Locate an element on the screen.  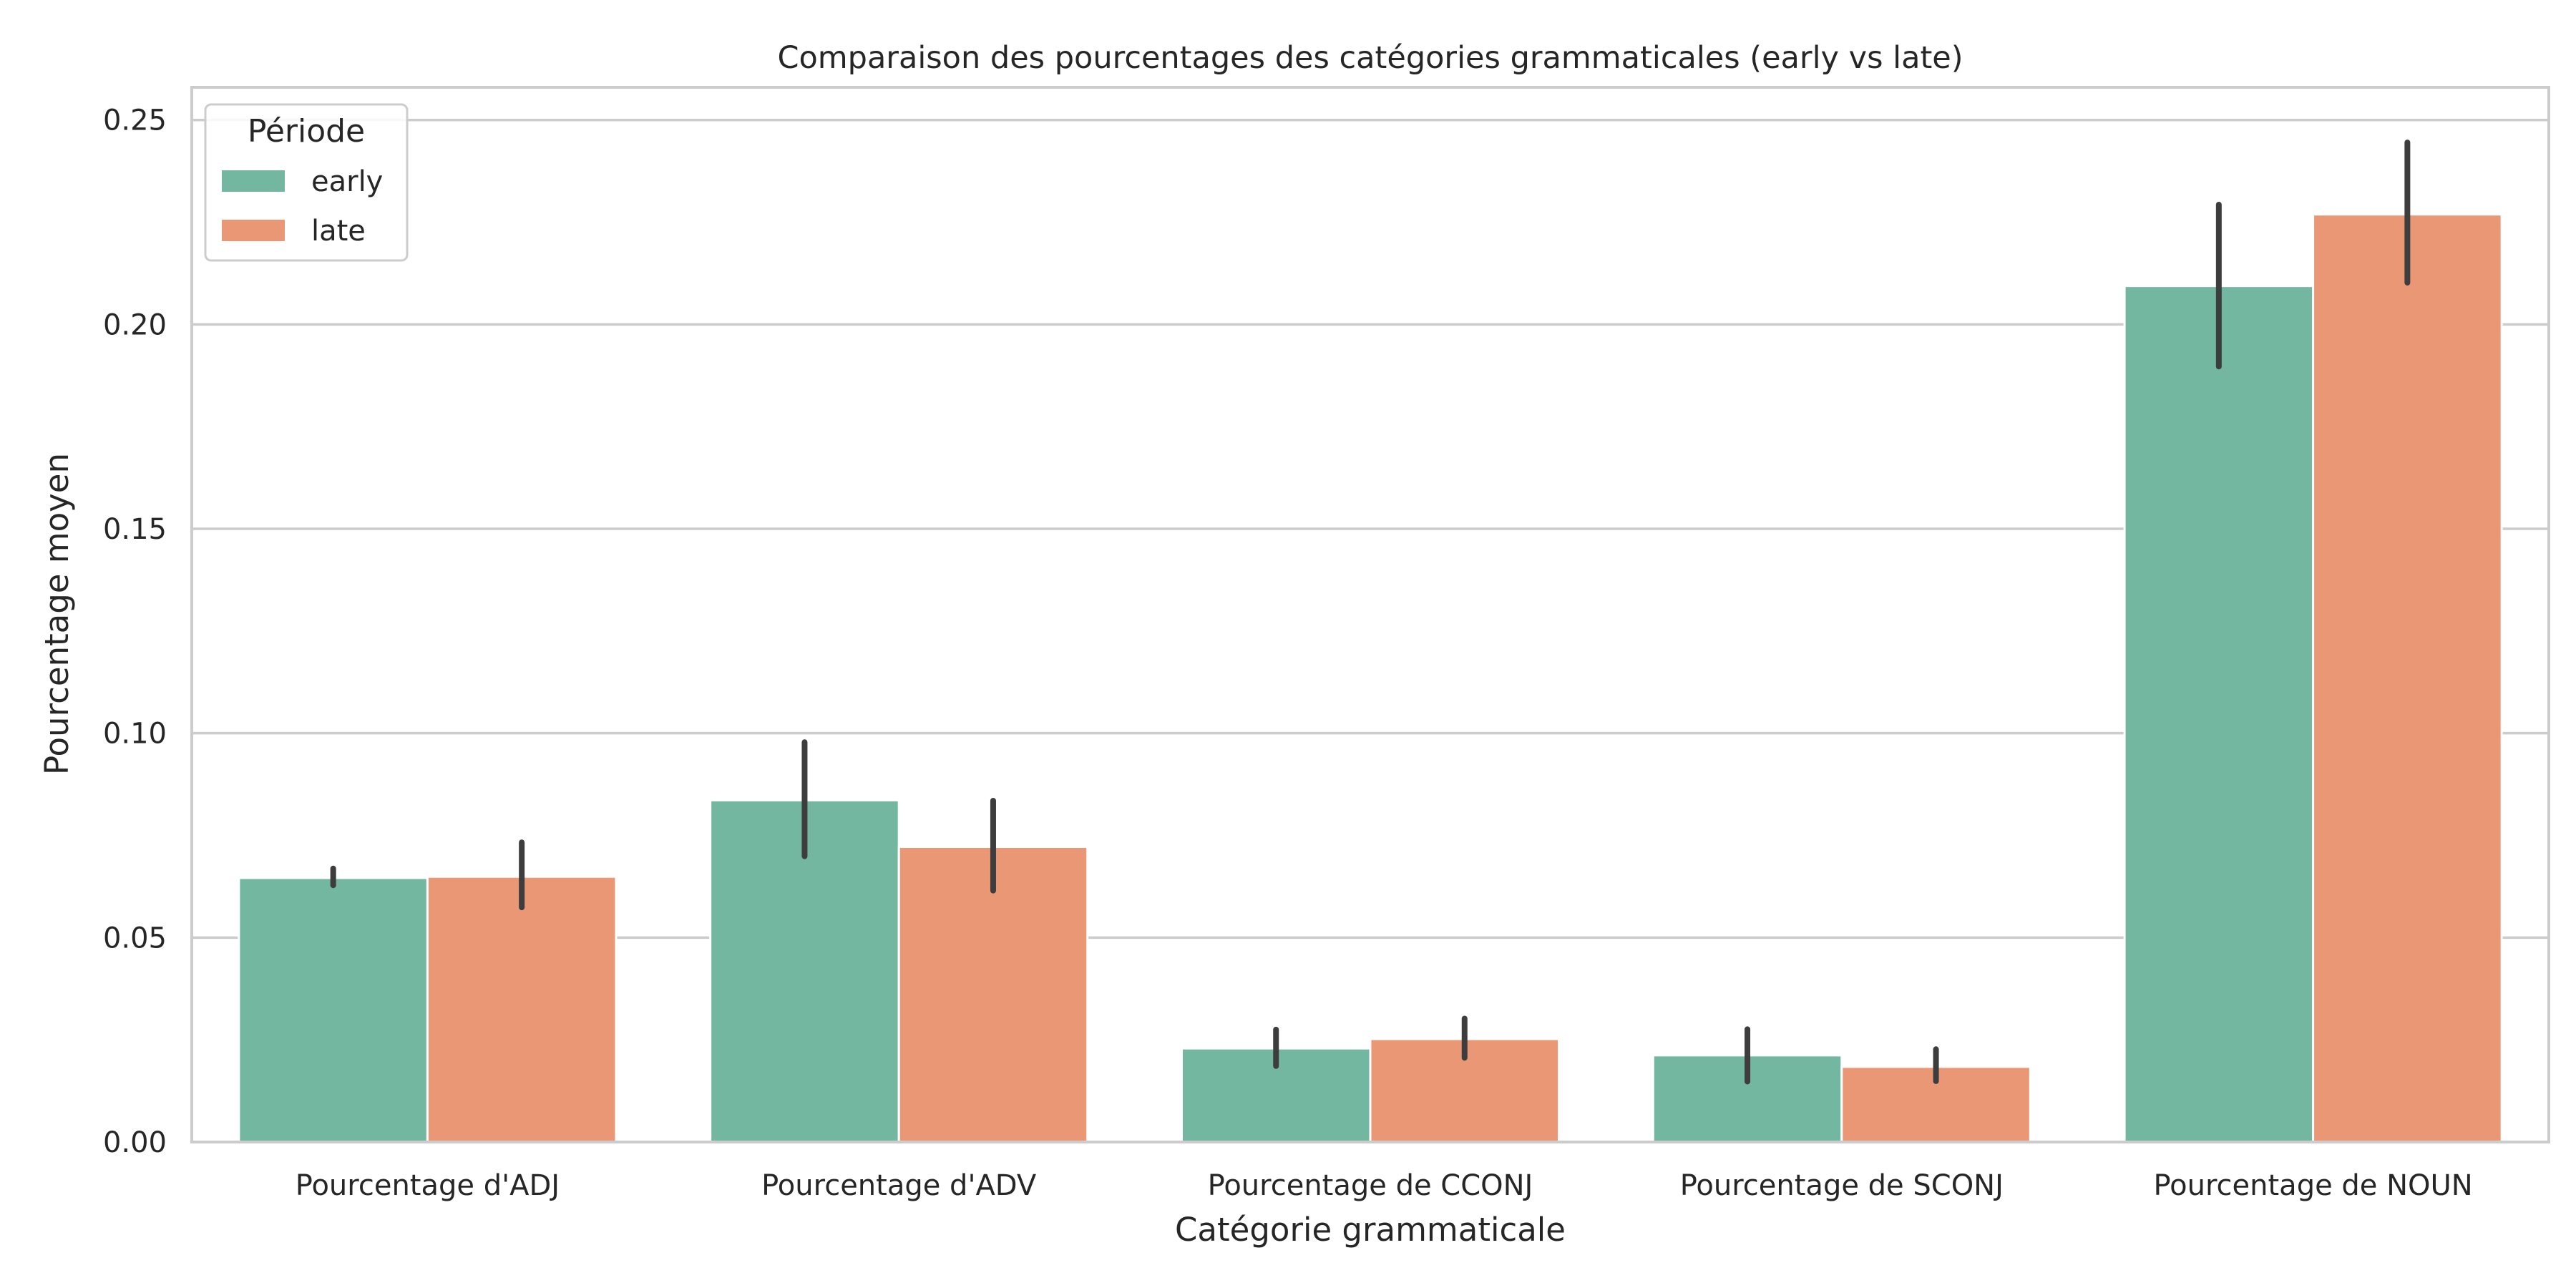
x-tick-label: Pourcentage de SCONJ is located at coordinates (1842, 1185).